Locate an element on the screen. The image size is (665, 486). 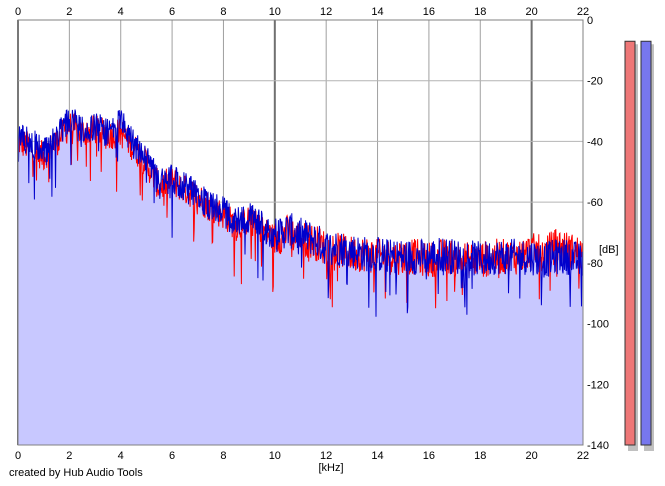
y-tick-label: 0 is located at coordinates (590, 21).